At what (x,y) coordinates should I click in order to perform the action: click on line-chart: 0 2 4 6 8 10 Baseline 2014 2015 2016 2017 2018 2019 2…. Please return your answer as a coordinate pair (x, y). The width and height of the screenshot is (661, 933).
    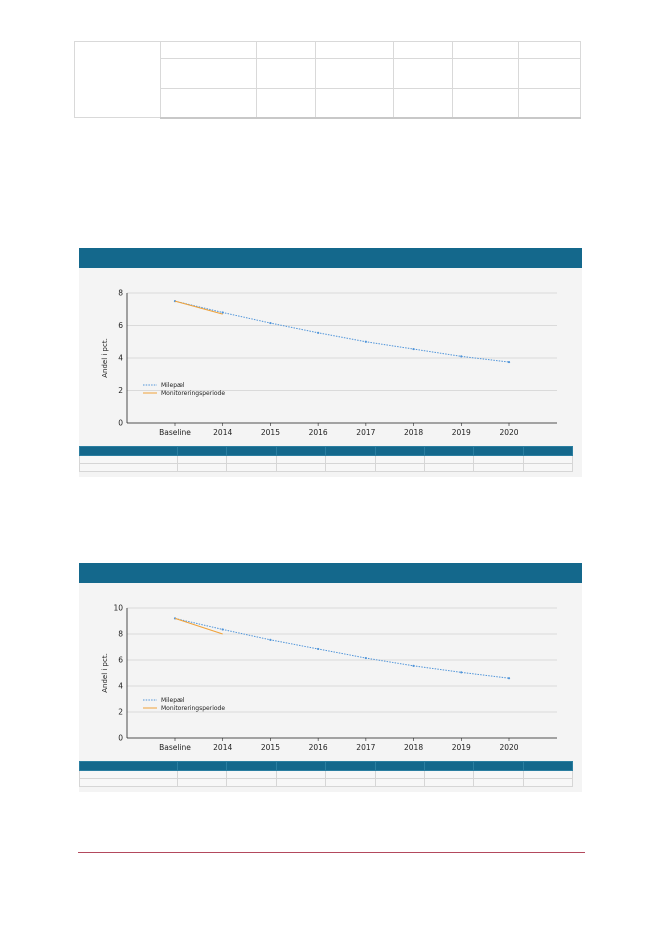
    Looking at the image, I should click on (329, 678).